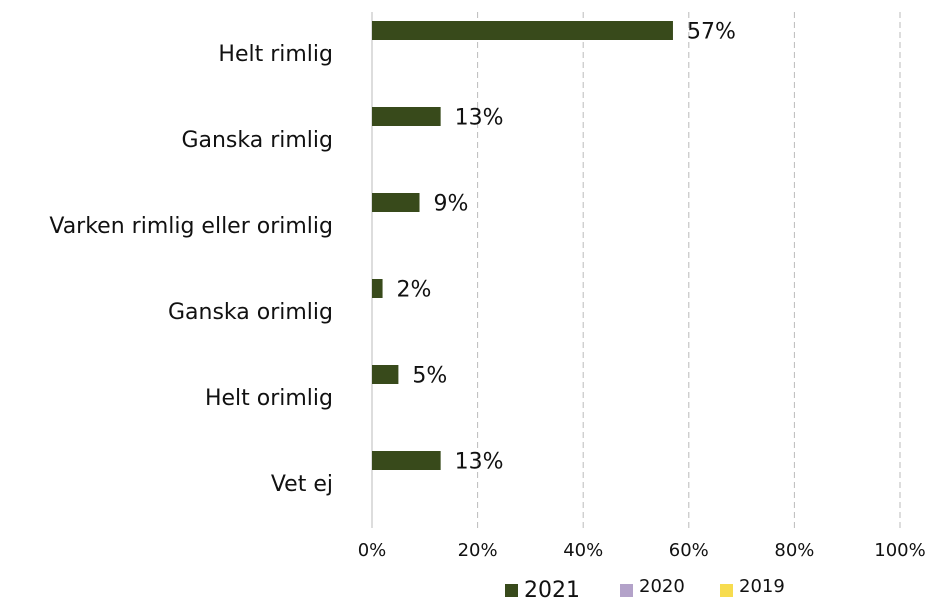 Image resolution: width=935 pixels, height=602 pixels. I want to click on value-label: 57%, so click(711, 32).